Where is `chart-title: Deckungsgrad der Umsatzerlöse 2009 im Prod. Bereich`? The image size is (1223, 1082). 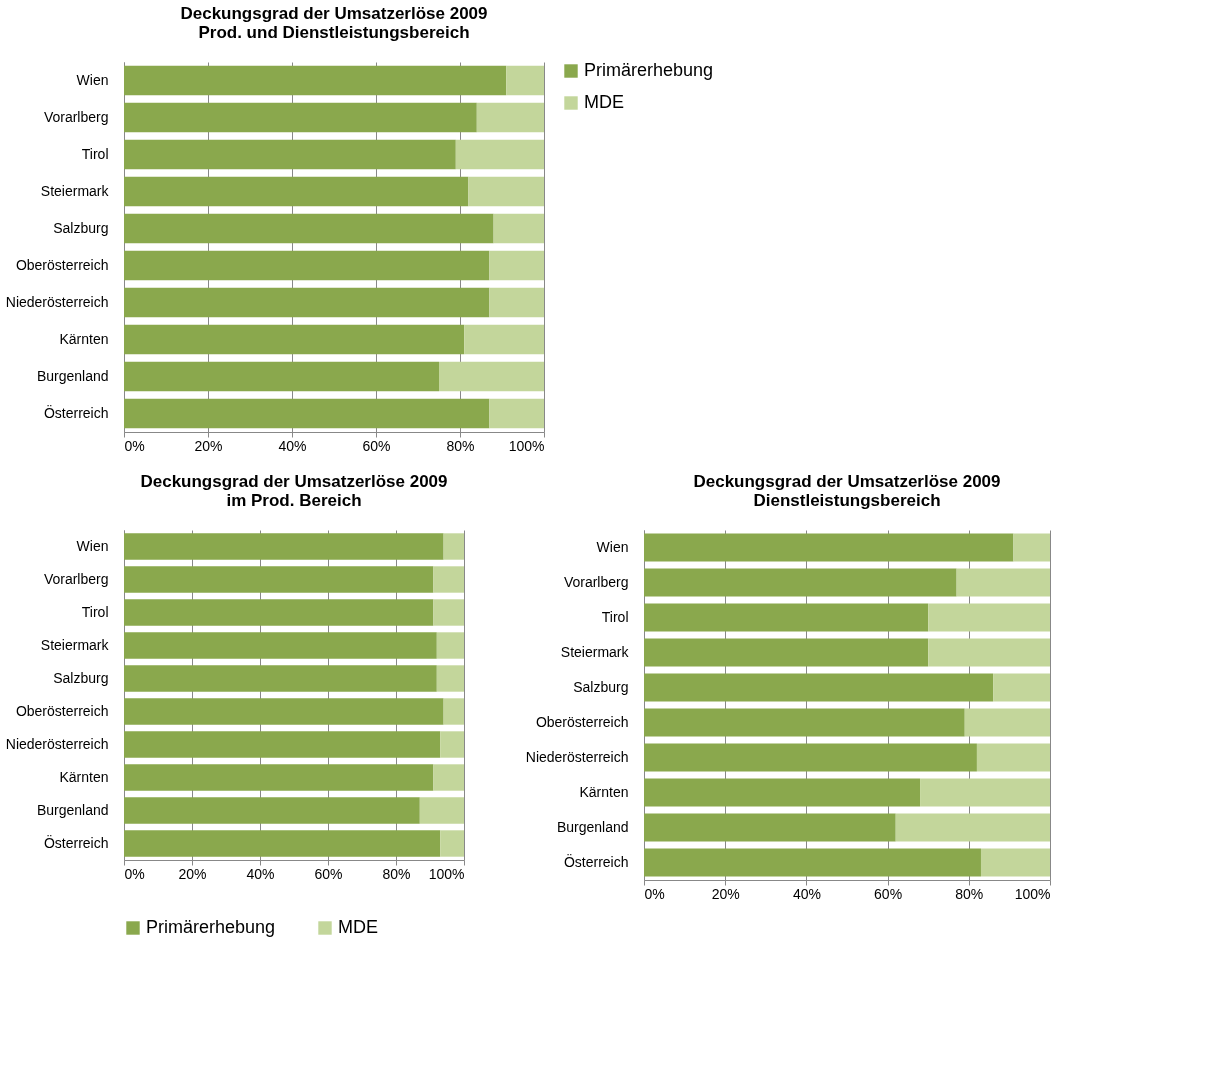
chart-title: Deckungsgrad der Umsatzerlöse 2009 im Prod. Bereich is located at coordinates (294, 491).